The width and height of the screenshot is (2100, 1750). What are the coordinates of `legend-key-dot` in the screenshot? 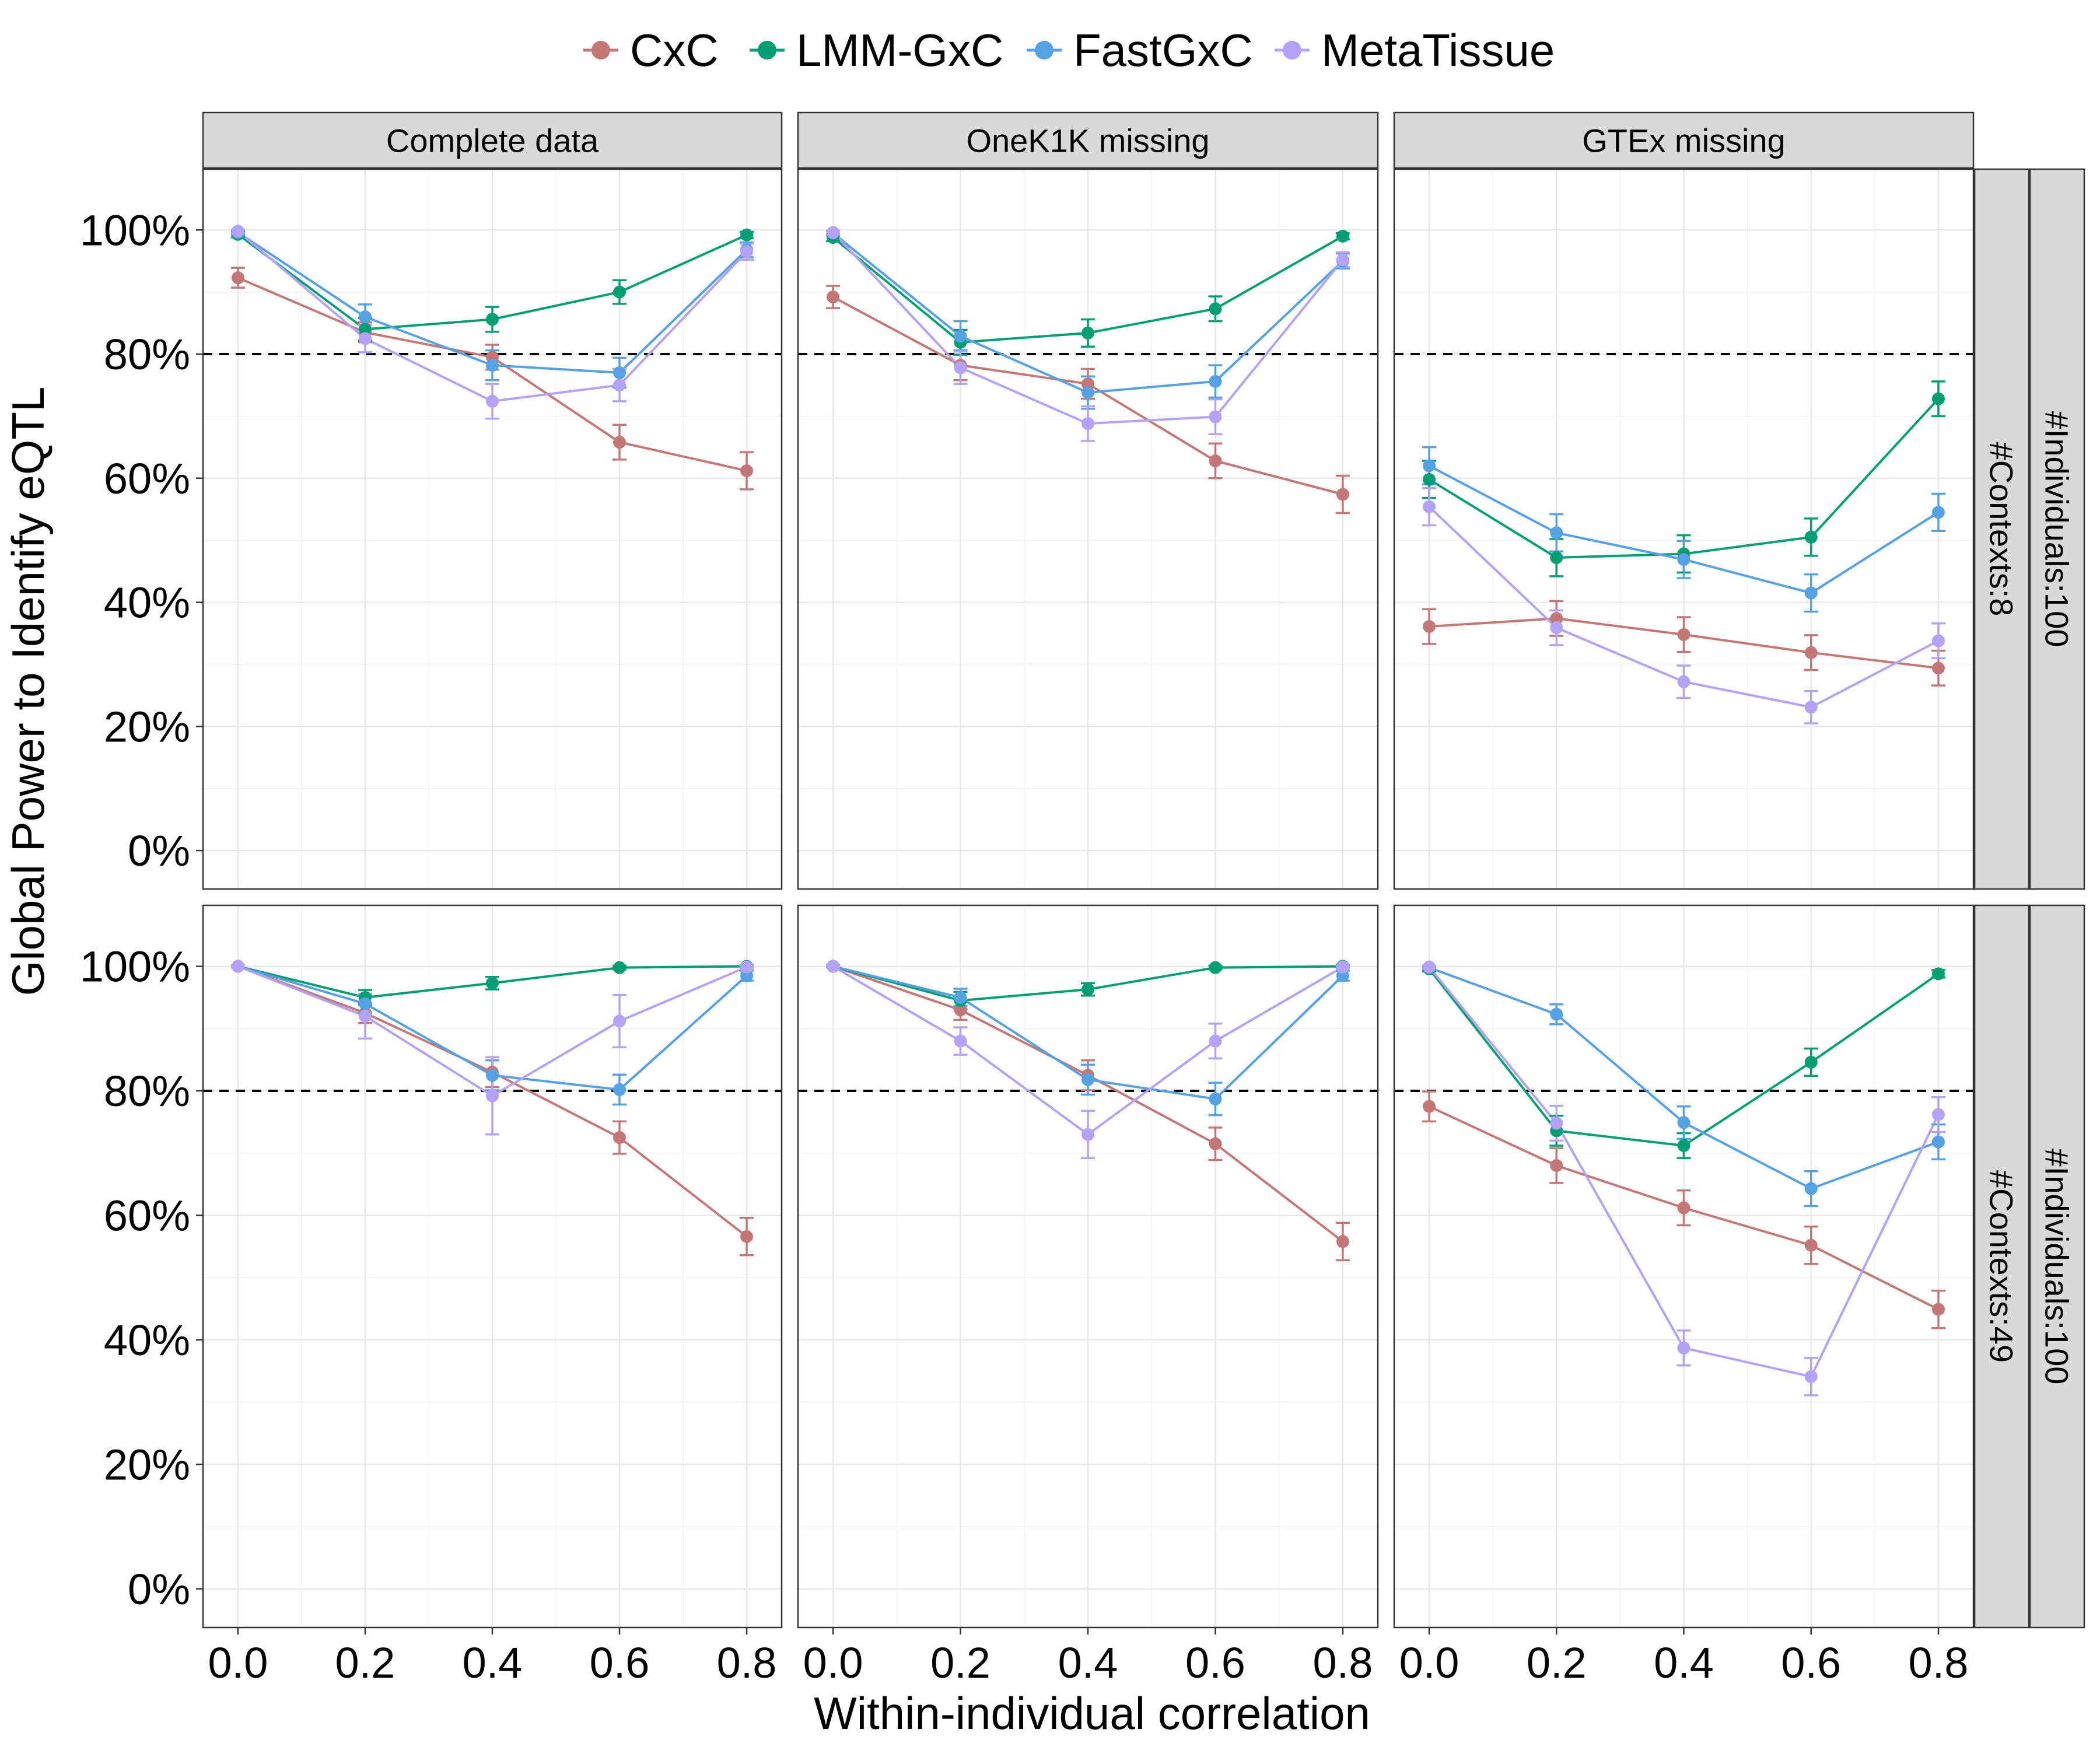 It's located at (1044, 50).